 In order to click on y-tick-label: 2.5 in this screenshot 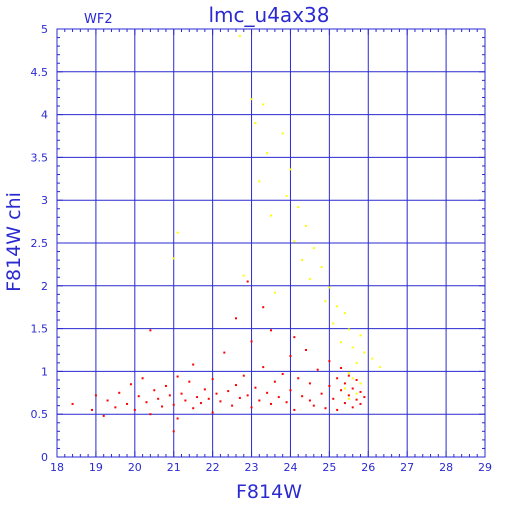, I will do `click(40, 243)`.